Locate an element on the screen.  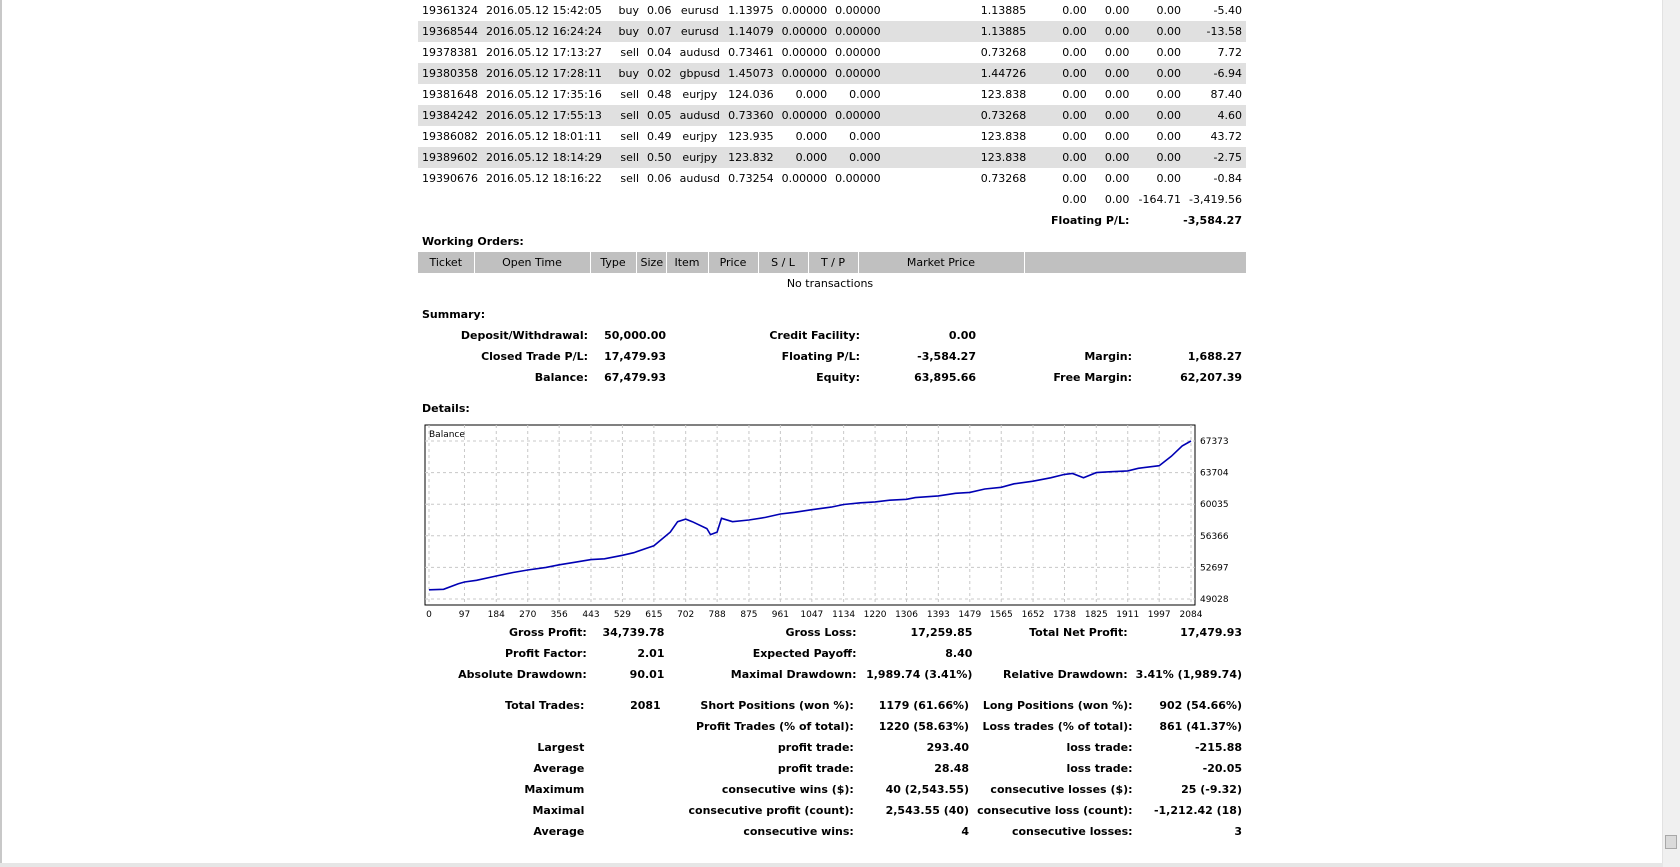
y-tick-label: 49028 is located at coordinates (1214, 600).